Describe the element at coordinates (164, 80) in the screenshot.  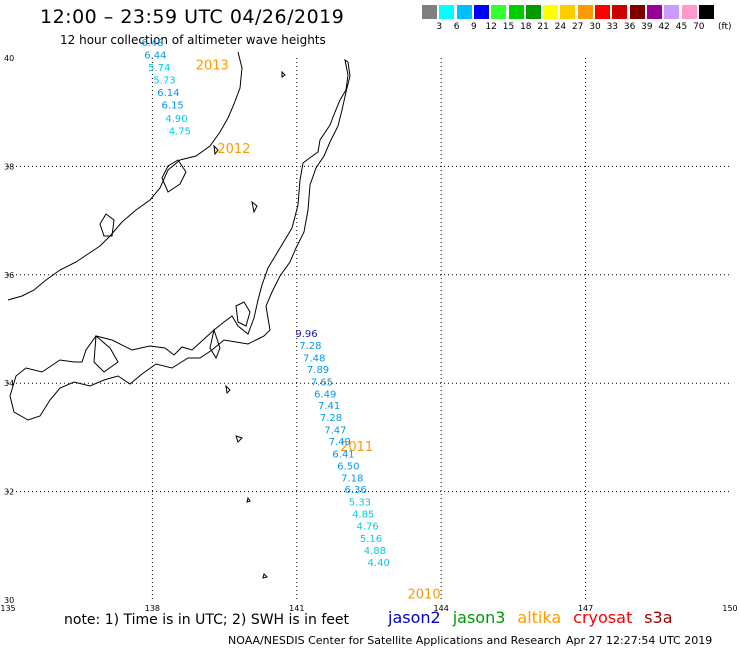
I see `swh-value: 5.73` at that location.